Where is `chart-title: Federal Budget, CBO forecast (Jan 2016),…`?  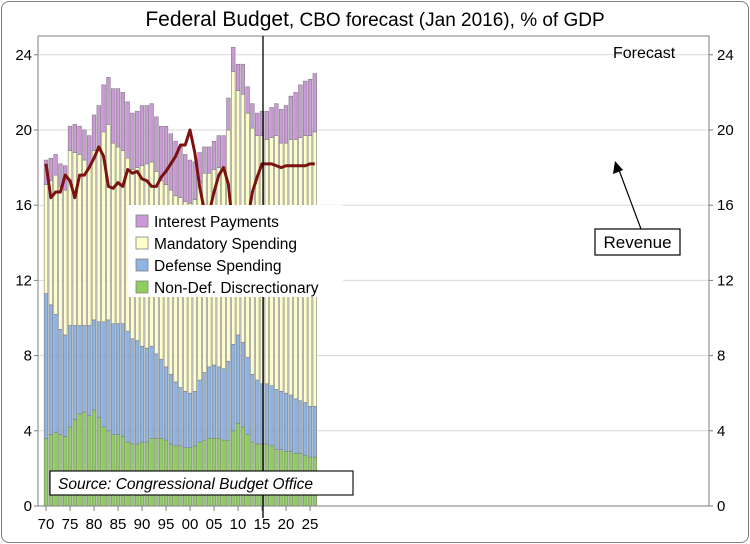 chart-title: Federal Budget, CBO forecast (Jan 2016),… is located at coordinates (375, 20).